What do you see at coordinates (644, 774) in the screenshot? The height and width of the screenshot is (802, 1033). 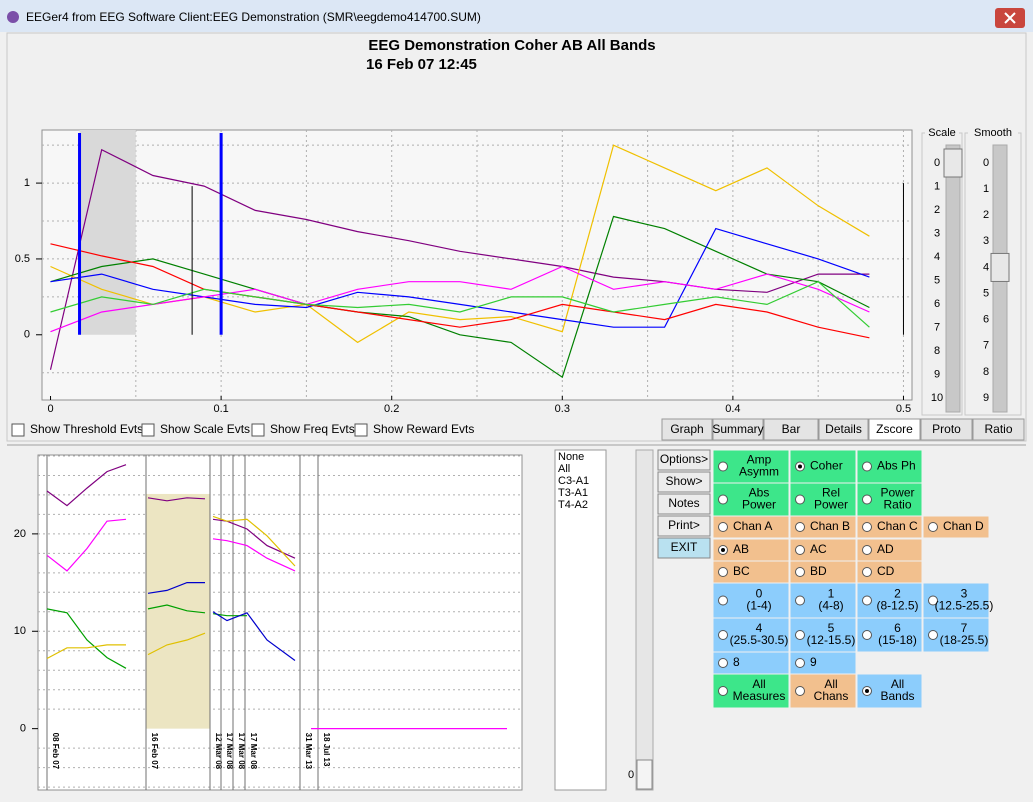 I see `scrollbar-thumb` at bounding box center [644, 774].